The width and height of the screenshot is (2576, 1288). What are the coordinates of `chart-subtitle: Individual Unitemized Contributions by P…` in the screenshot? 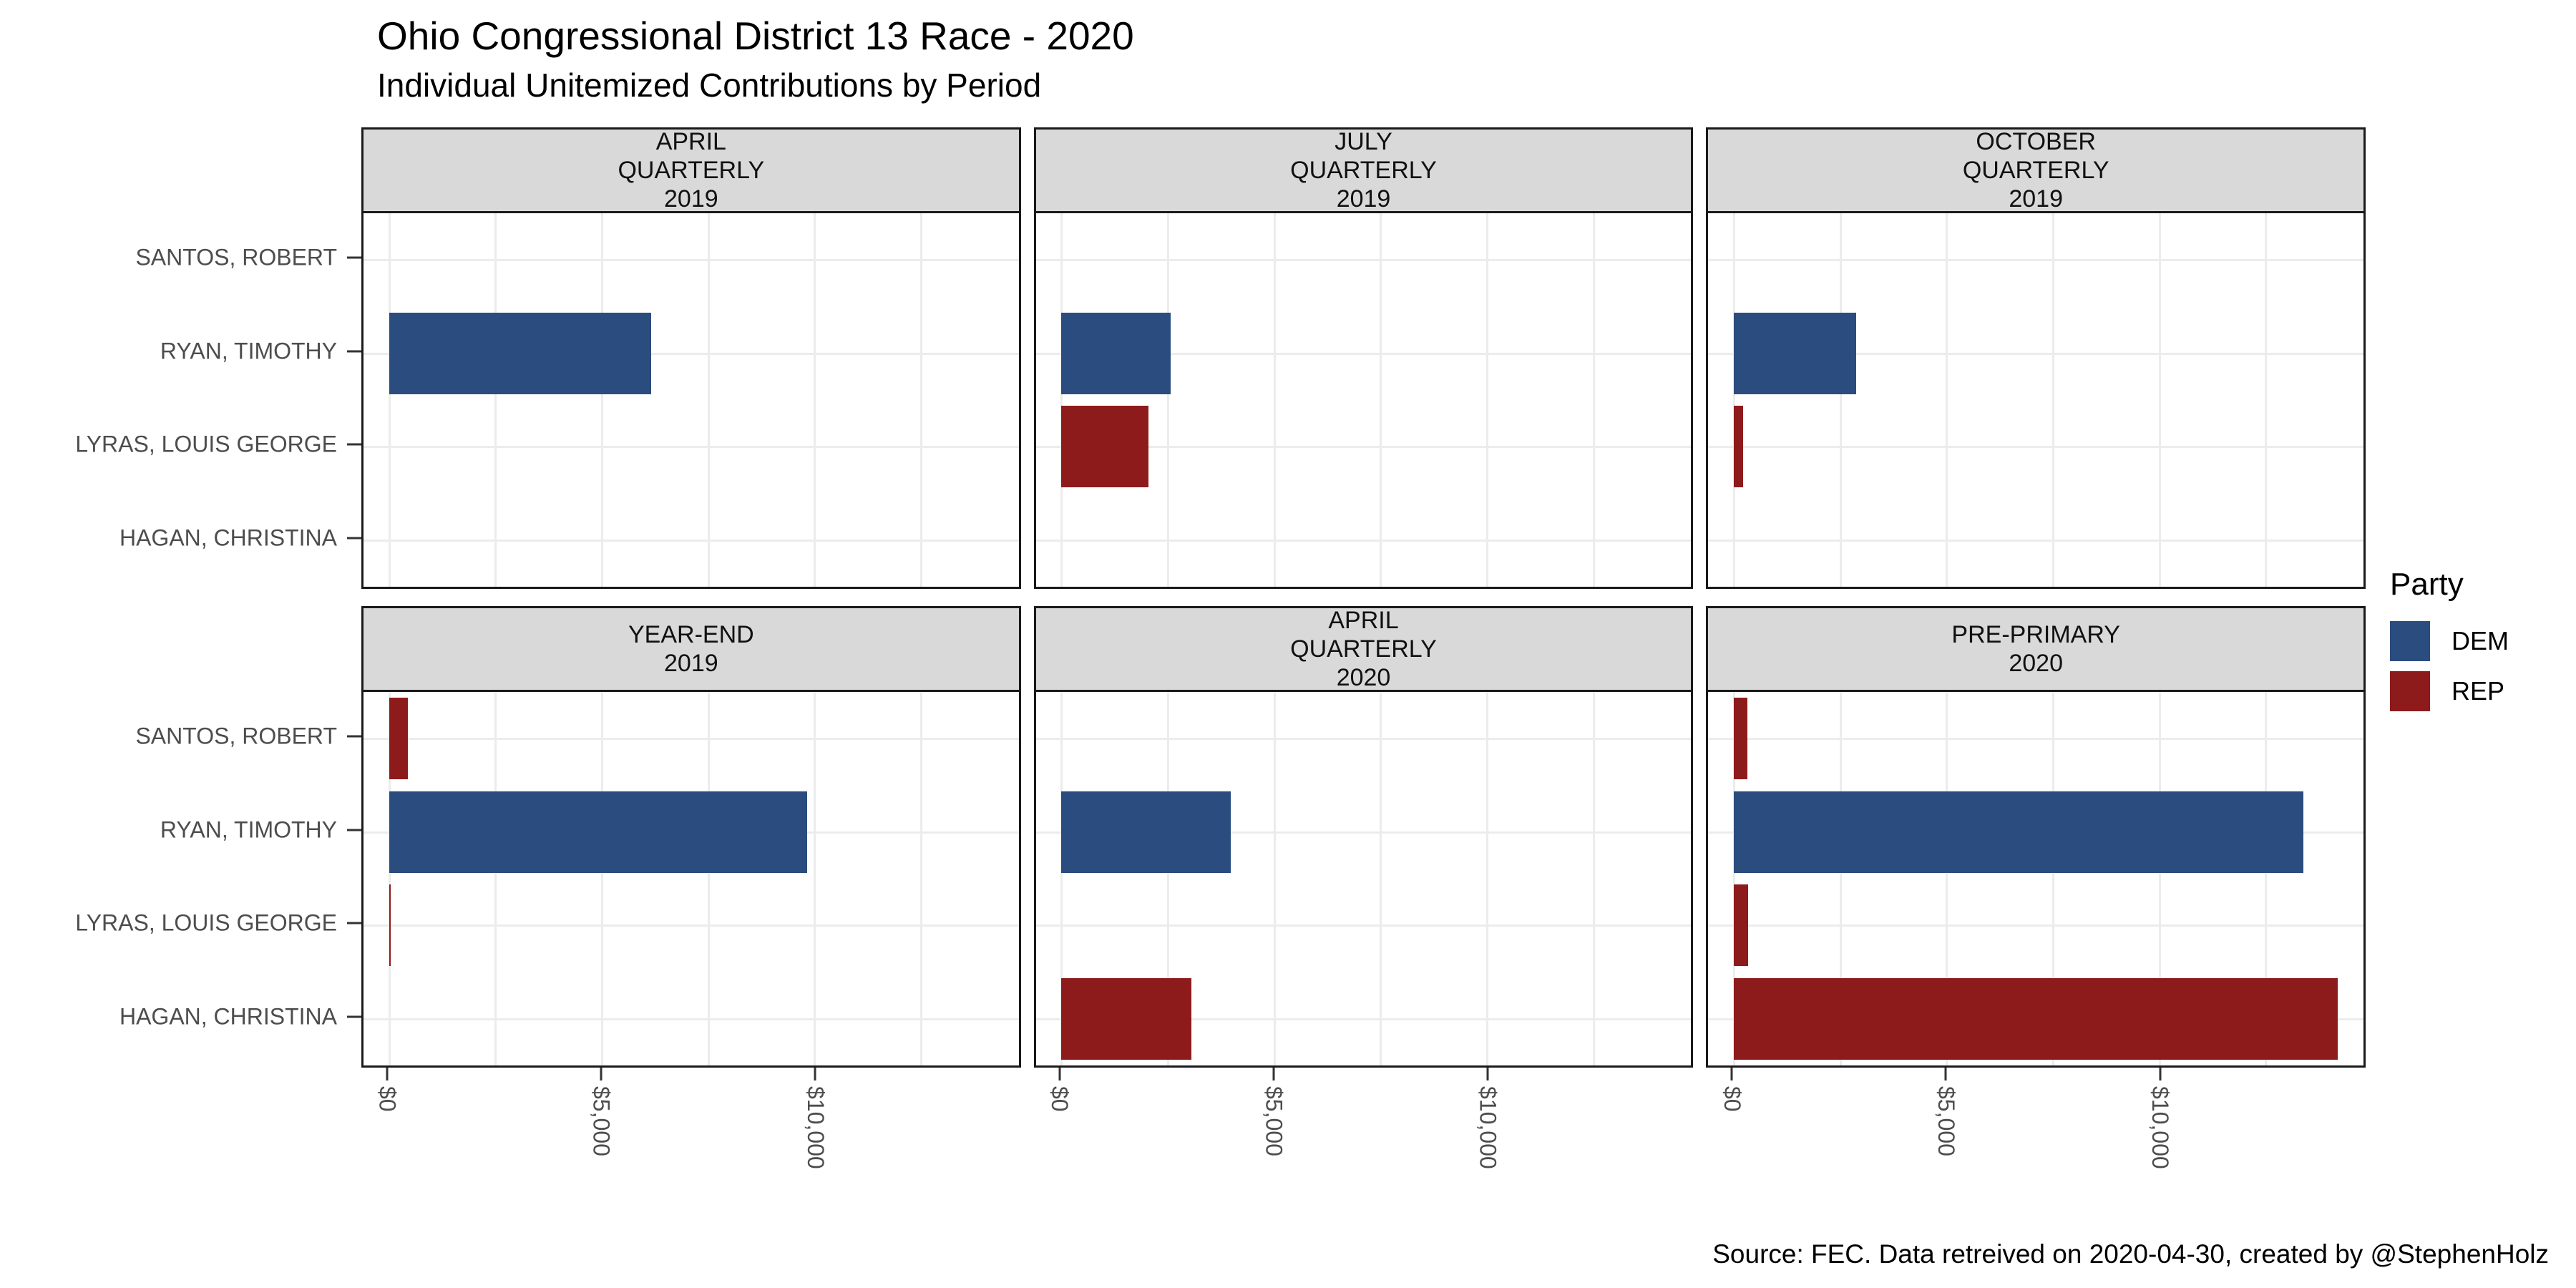 It's located at (709, 85).